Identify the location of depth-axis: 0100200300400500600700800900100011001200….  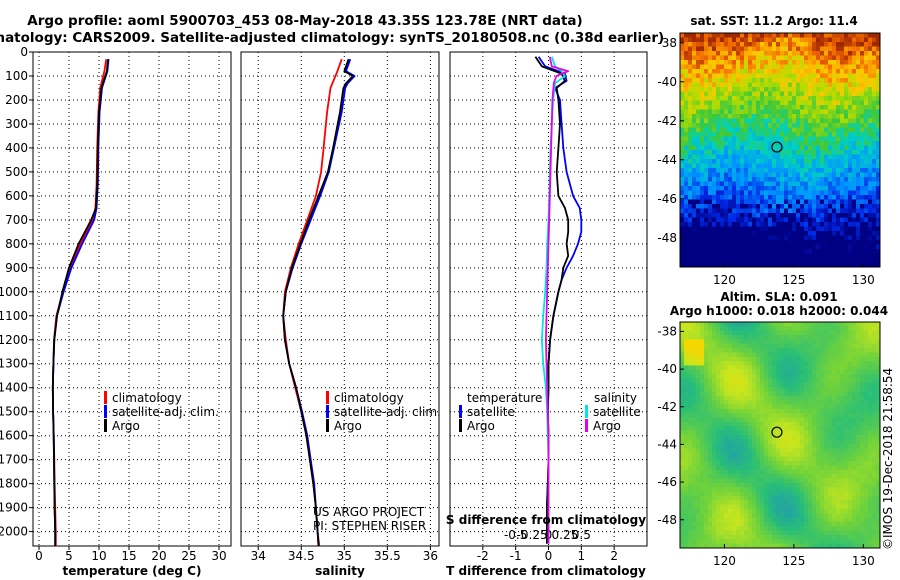
(16, 292).